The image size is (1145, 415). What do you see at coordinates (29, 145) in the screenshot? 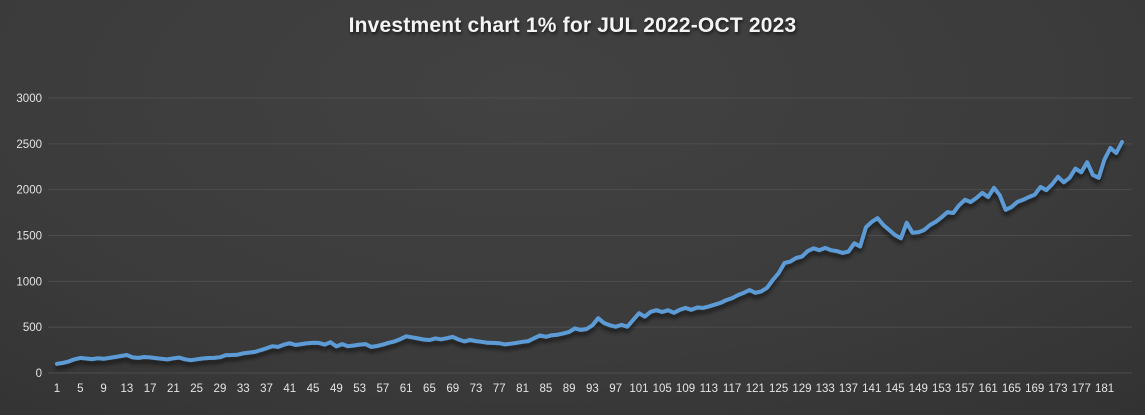
I see `y-axis-tick-label: 2500` at bounding box center [29, 145].